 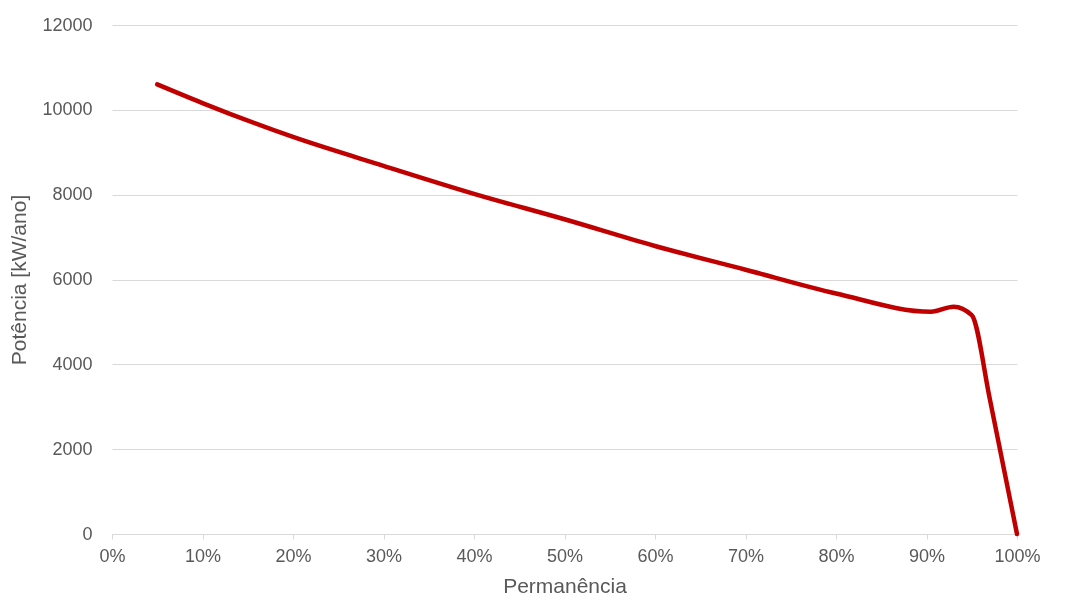 What do you see at coordinates (112, 555) in the screenshot?
I see `x-tick-label: 0%` at bounding box center [112, 555].